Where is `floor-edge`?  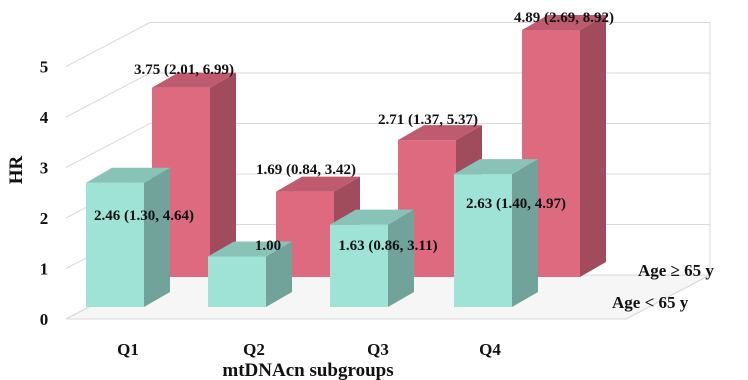
floor-edge is located at coordinates (668, 297).